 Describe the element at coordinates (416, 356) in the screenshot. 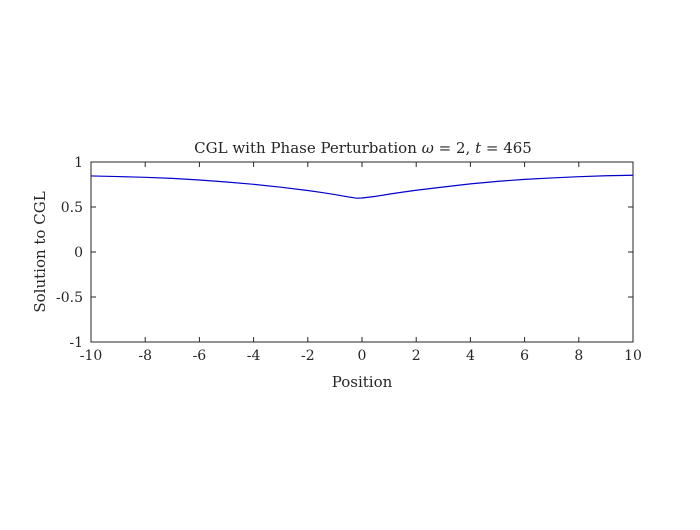

I see `x-tick-label: 2` at that location.